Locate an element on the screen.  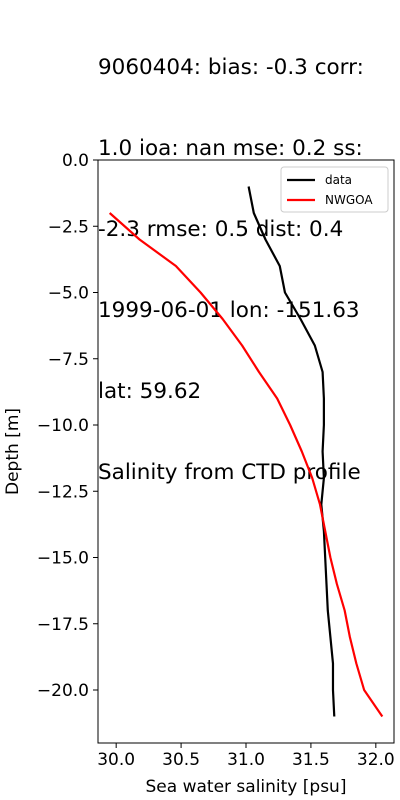
y-tick-label: −2.5 is located at coordinates (68, 227).